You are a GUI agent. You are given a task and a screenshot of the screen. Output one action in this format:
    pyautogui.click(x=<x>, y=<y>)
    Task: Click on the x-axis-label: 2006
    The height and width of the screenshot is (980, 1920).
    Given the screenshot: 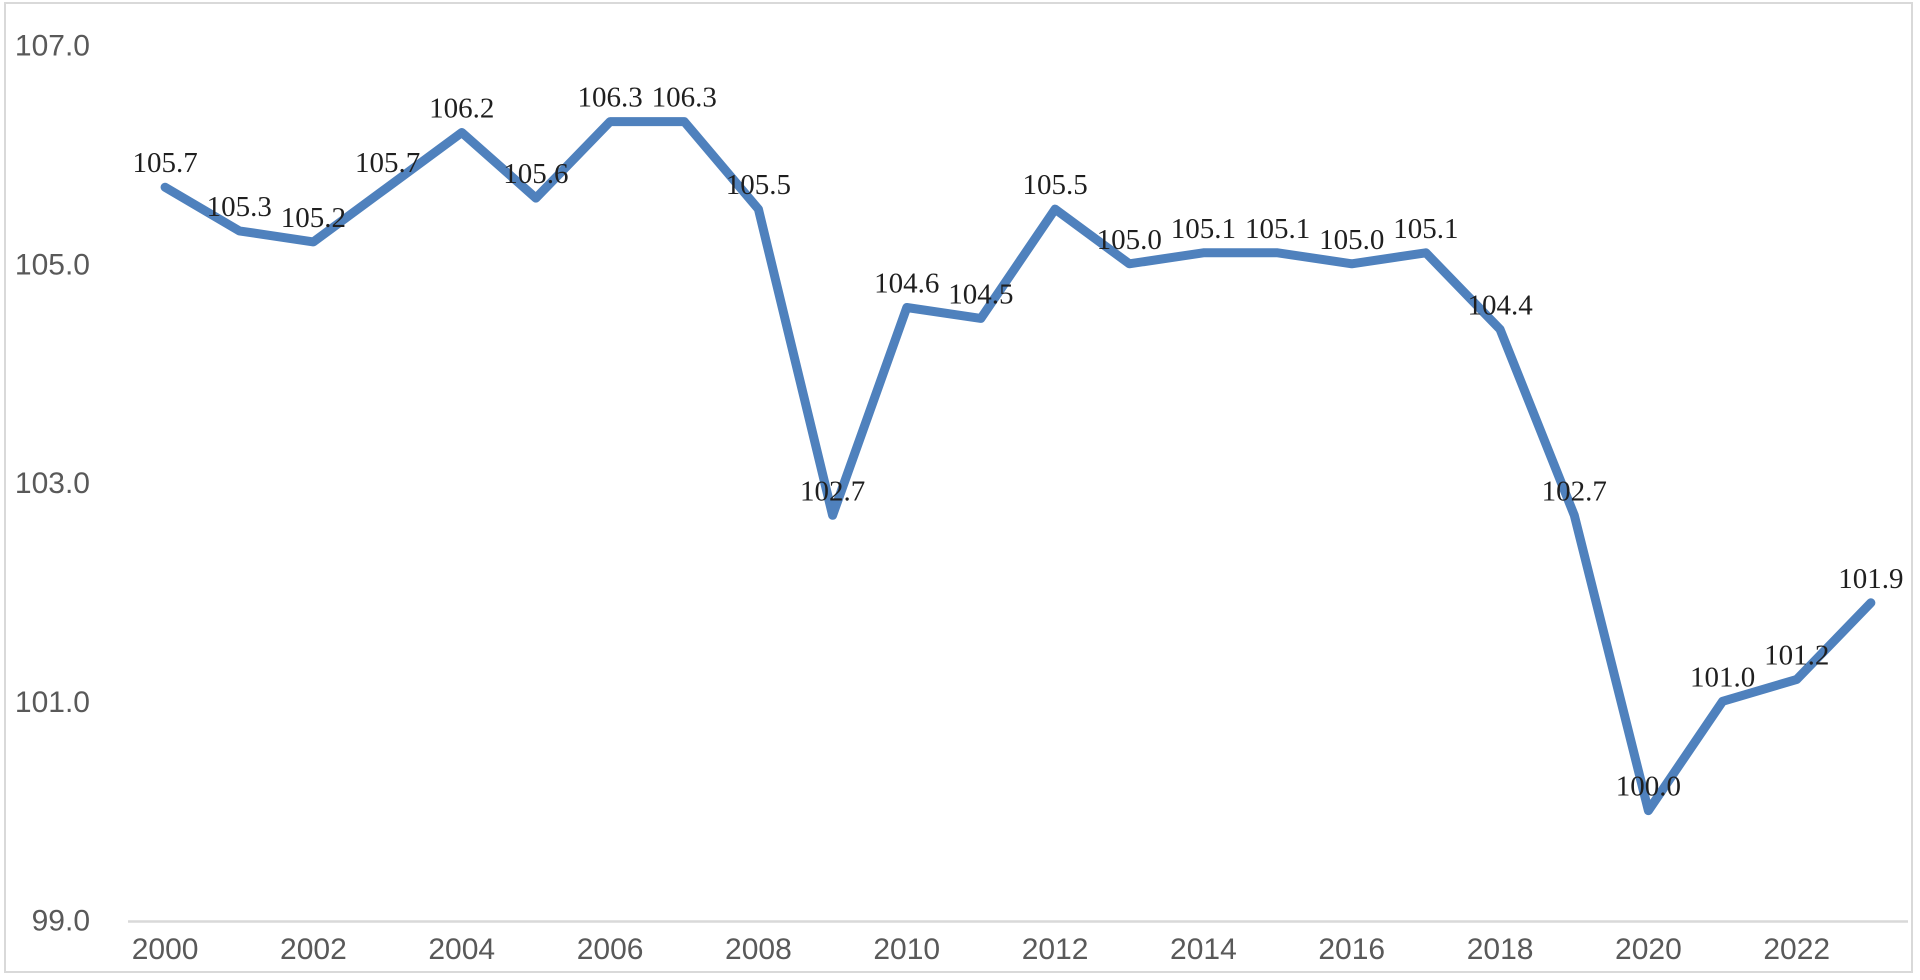 What is the action you would take?
    pyautogui.click(x=610, y=949)
    